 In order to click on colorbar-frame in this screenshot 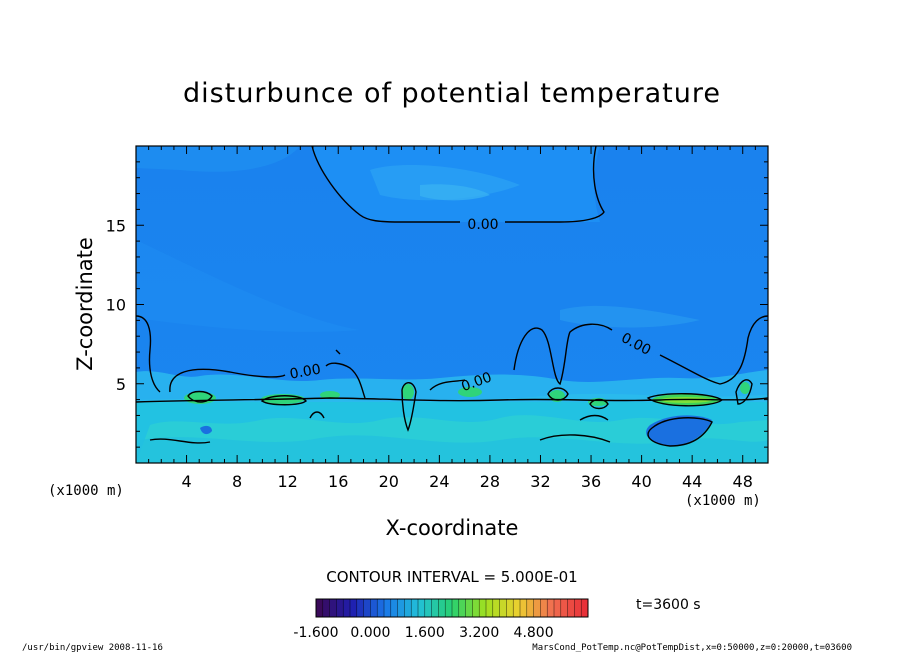, I will do `click(452, 608)`.